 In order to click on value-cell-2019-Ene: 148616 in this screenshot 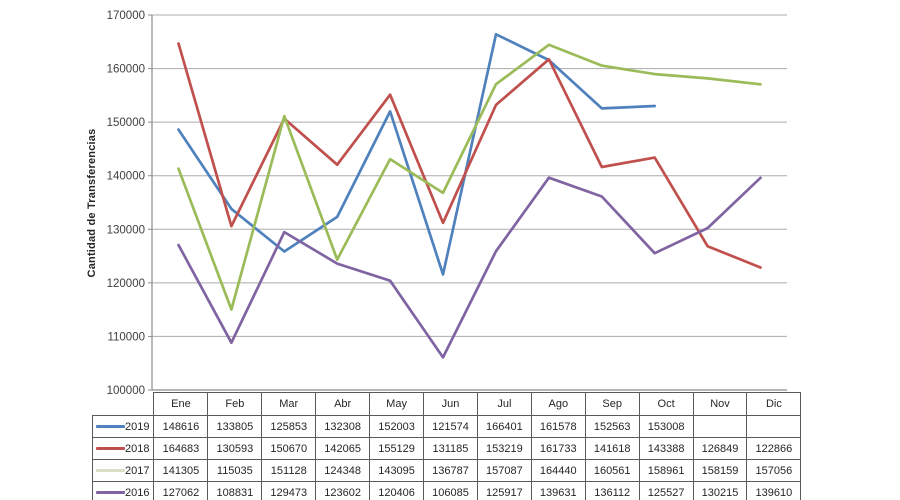, I will do `click(181, 426)`.